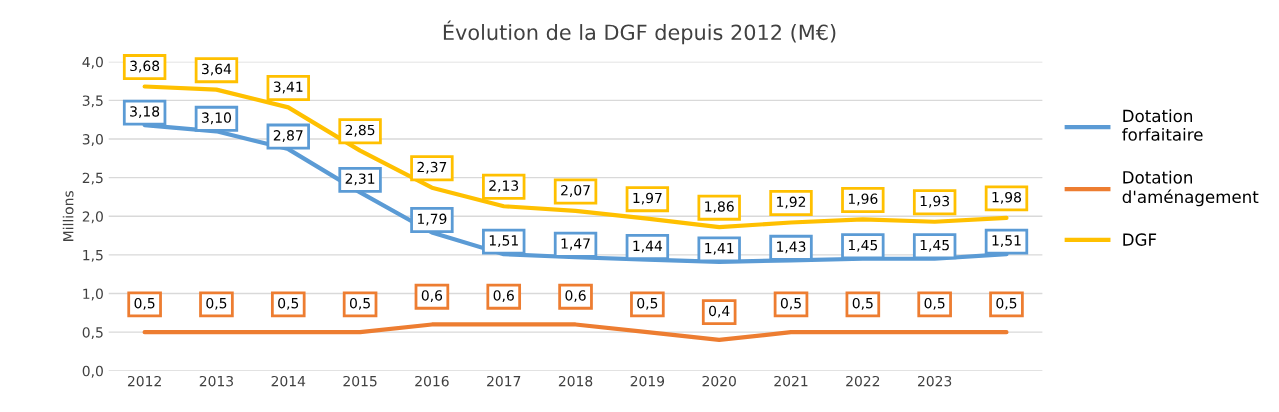  Describe the element at coordinates (92, 101) in the screenshot. I see `y-tick-label: 3,5` at that location.